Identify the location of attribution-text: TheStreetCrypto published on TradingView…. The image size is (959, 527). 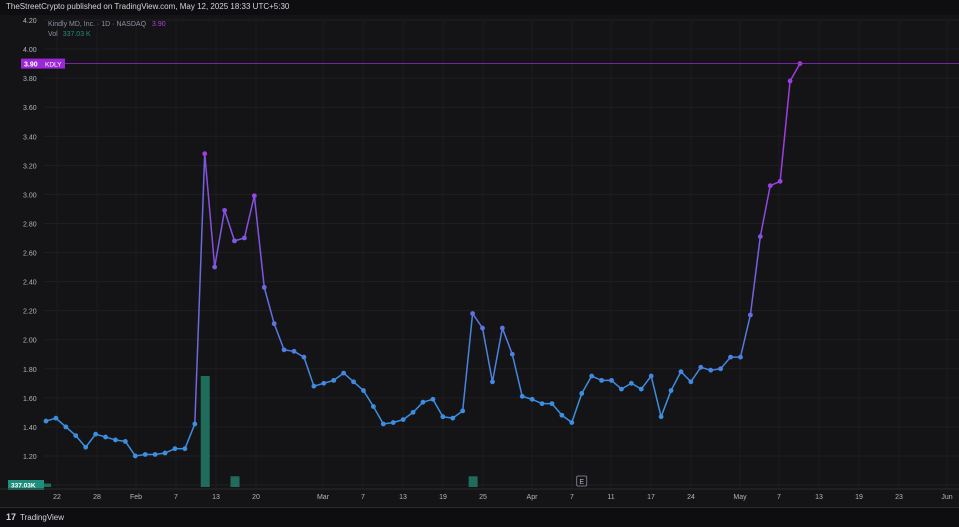
(148, 6).